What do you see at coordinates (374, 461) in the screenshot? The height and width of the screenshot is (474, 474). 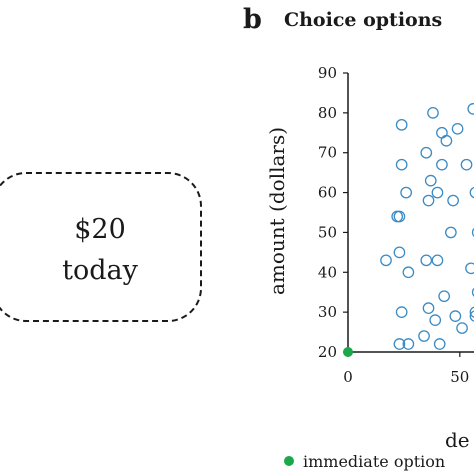 I see `legend-immediate-label: immediate option` at bounding box center [374, 461].